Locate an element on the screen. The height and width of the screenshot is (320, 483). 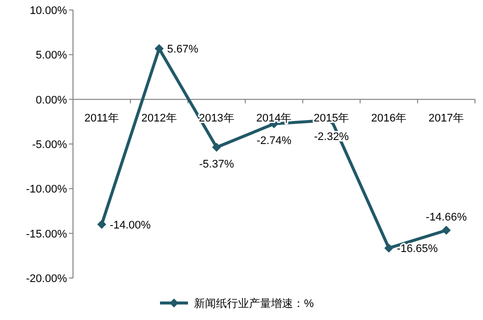
y-tick-label: -5.00% is located at coordinates (50, 145).